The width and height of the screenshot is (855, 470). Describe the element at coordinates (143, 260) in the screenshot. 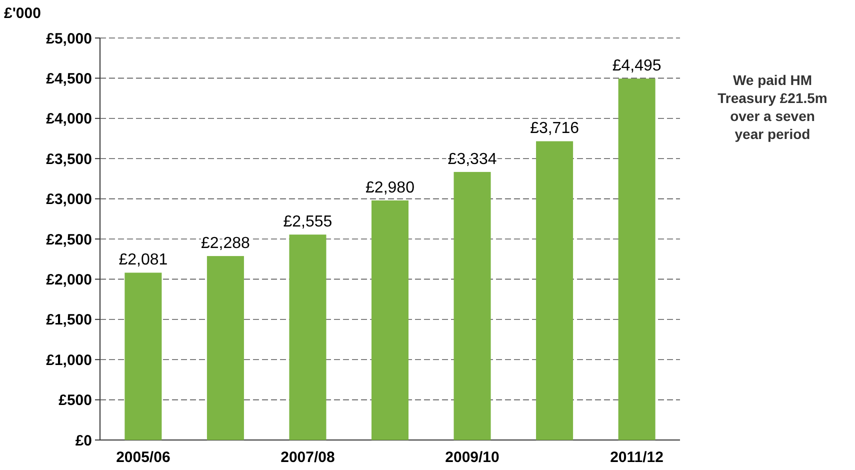

I see `data-label: £2,081` at that location.